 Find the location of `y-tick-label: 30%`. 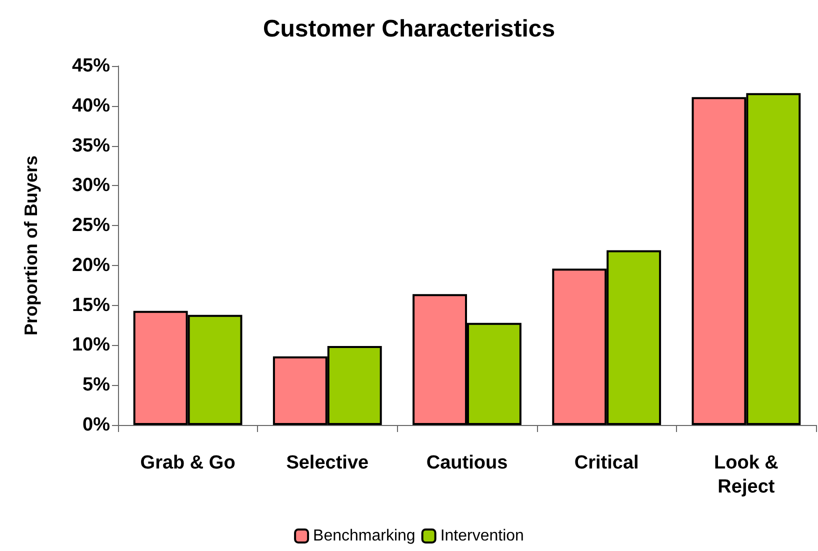

y-tick-label: 30% is located at coordinates (91, 185).